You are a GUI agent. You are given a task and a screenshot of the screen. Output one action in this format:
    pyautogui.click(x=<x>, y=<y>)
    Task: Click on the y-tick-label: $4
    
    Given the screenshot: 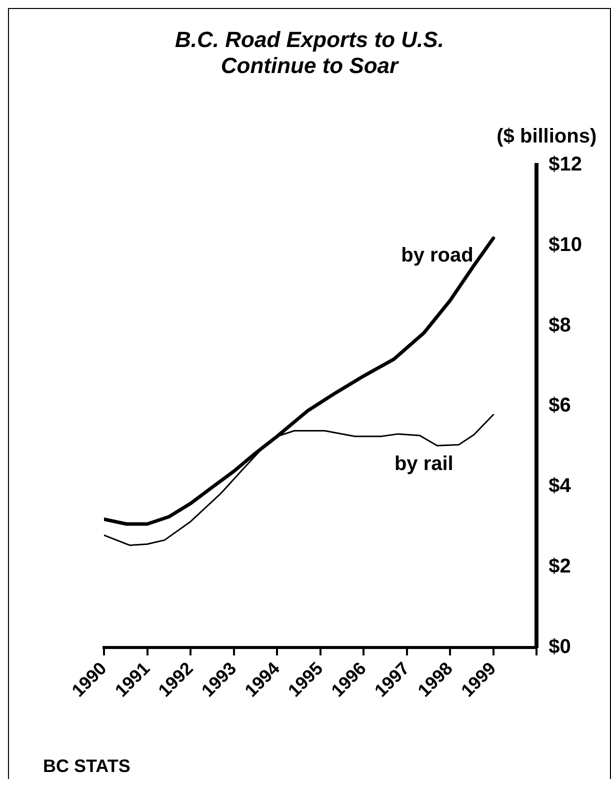 What is the action you would take?
    pyautogui.click(x=560, y=486)
    